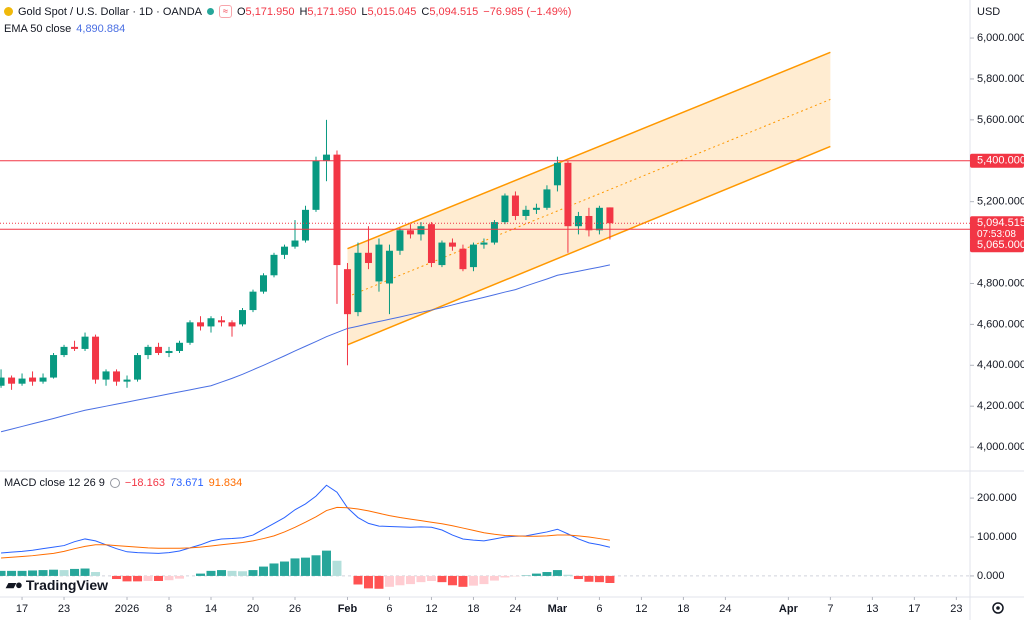  What do you see at coordinates (1000, 161) in the screenshot?
I see `price-label: 5,400.000` at bounding box center [1000, 161].